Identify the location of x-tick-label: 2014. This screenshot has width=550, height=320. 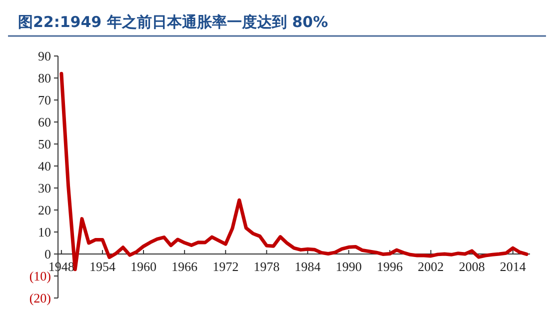
(513, 266).